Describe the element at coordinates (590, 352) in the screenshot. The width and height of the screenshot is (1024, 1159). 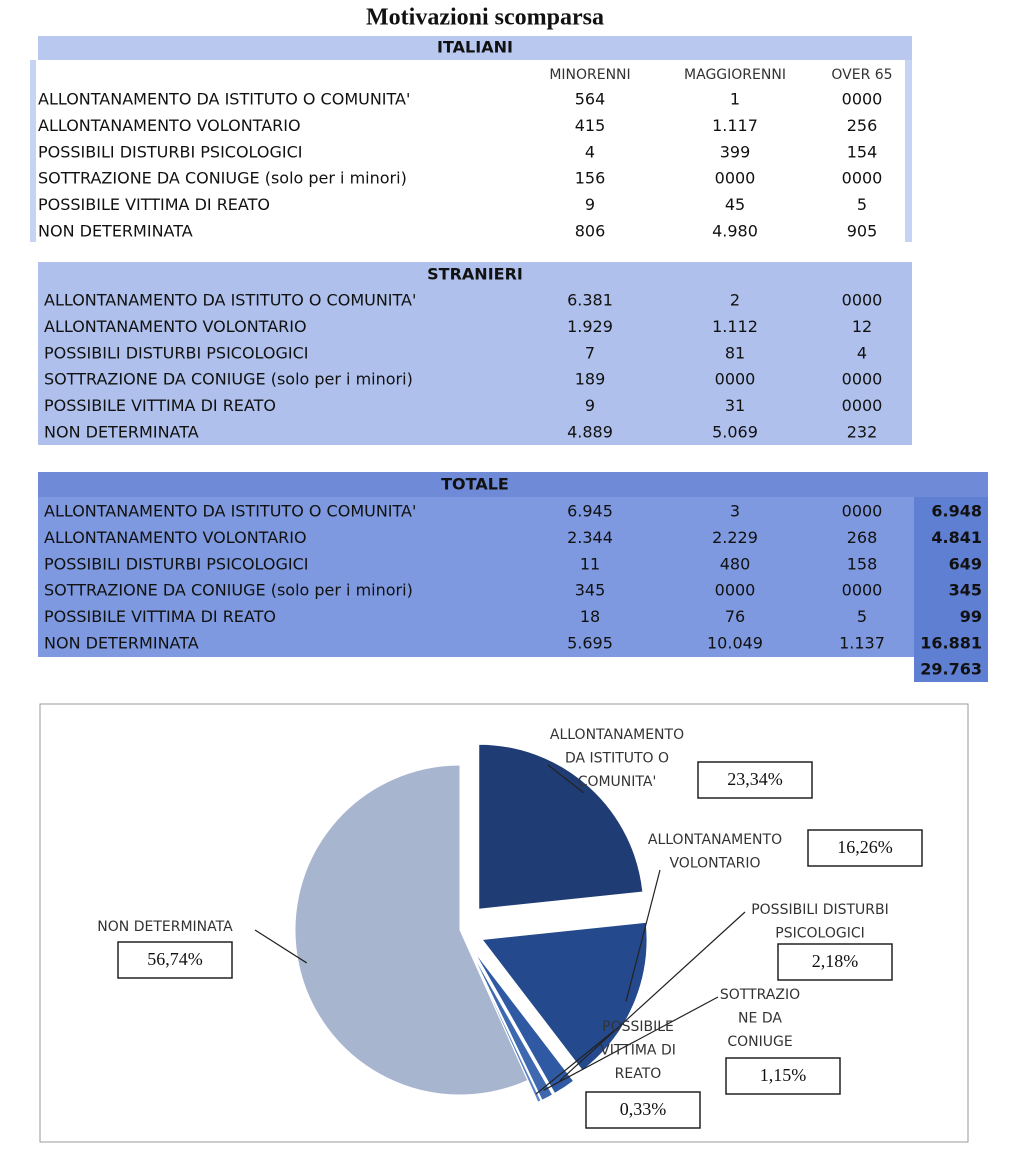
I see `cell: 7` at that location.